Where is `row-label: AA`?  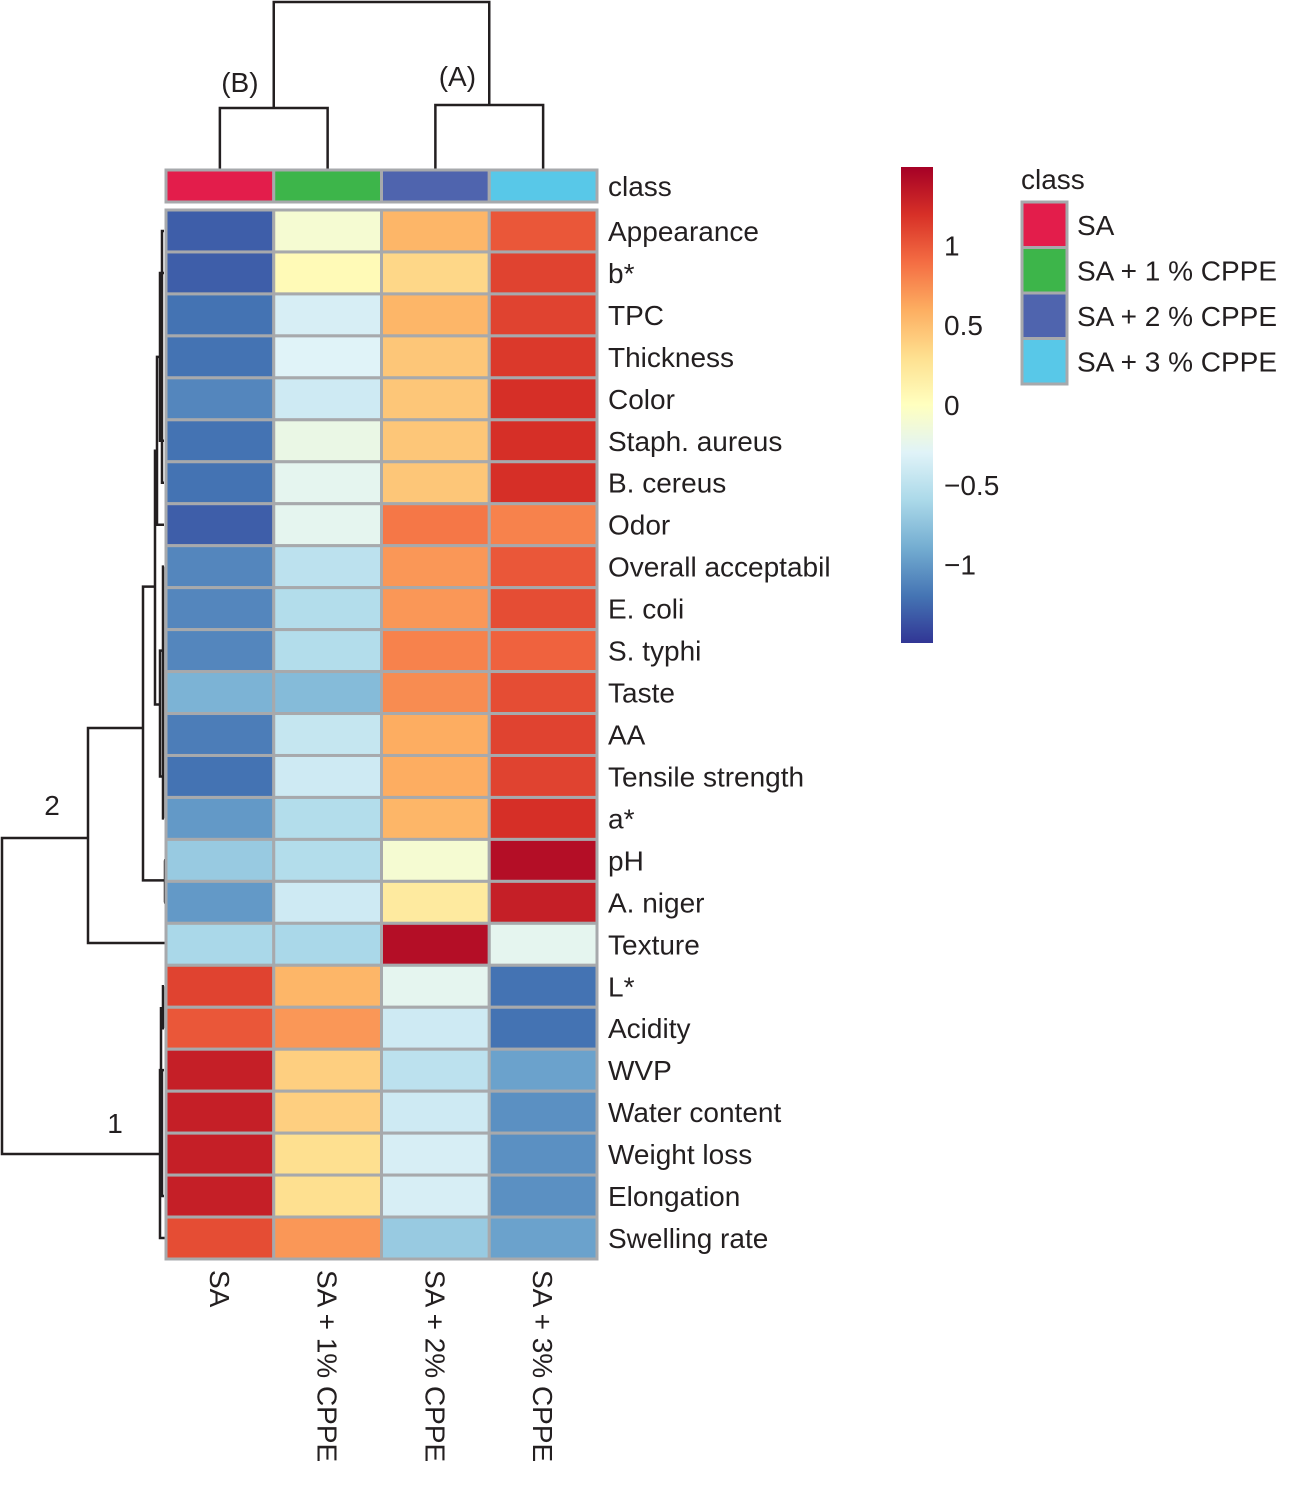
row-label: AA is located at coordinates (627, 735).